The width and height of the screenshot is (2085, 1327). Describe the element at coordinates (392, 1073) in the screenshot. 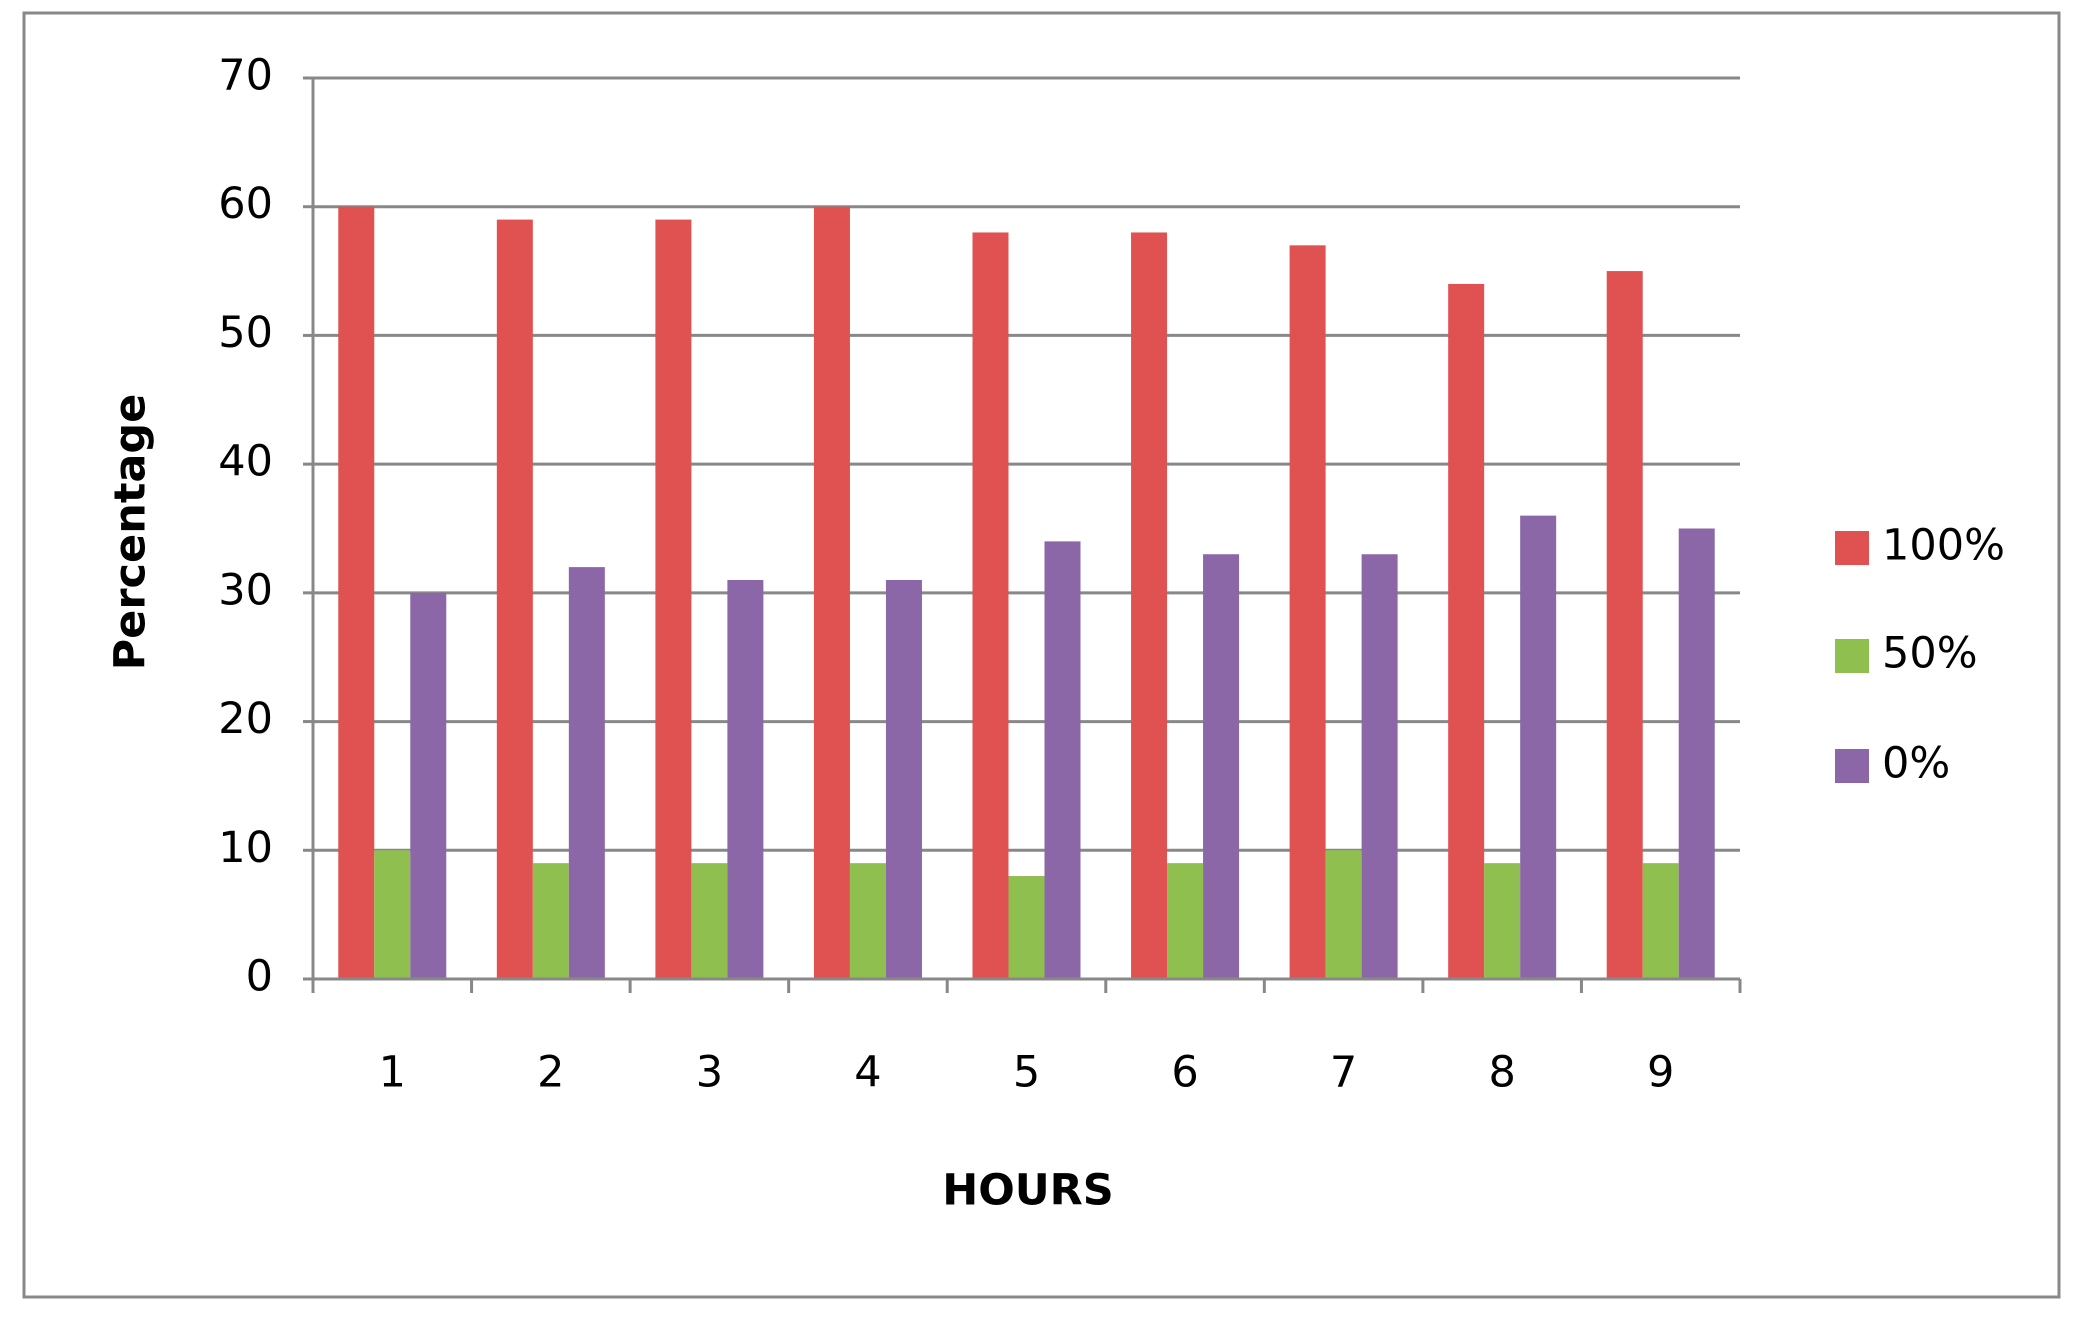

I see `x-tick-label: 1` at that location.